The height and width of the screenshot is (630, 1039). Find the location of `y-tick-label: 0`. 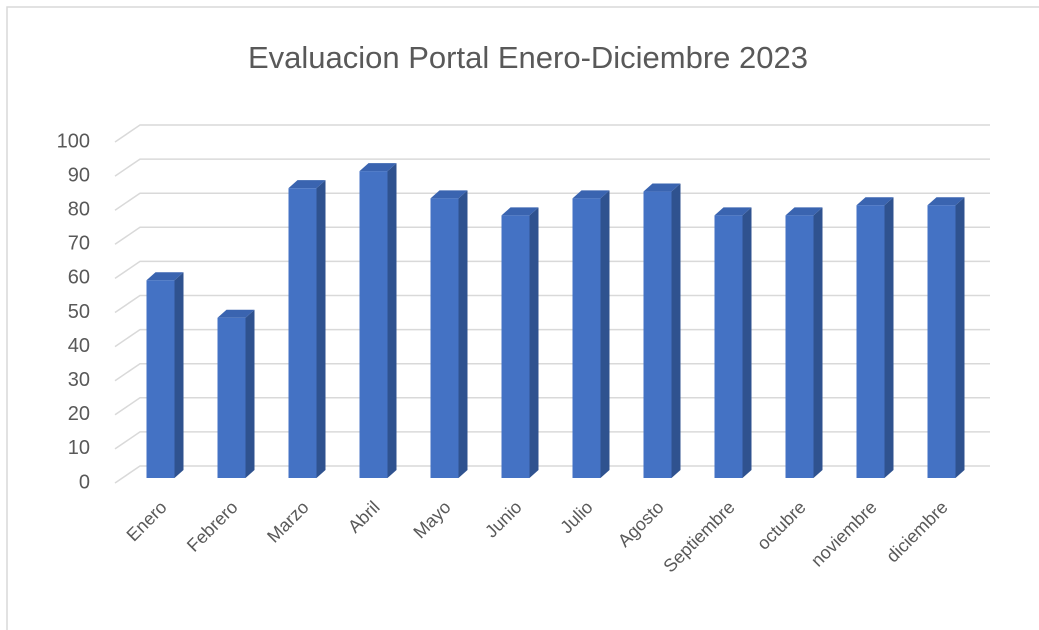

y-tick-label: 0 is located at coordinates (84, 482).